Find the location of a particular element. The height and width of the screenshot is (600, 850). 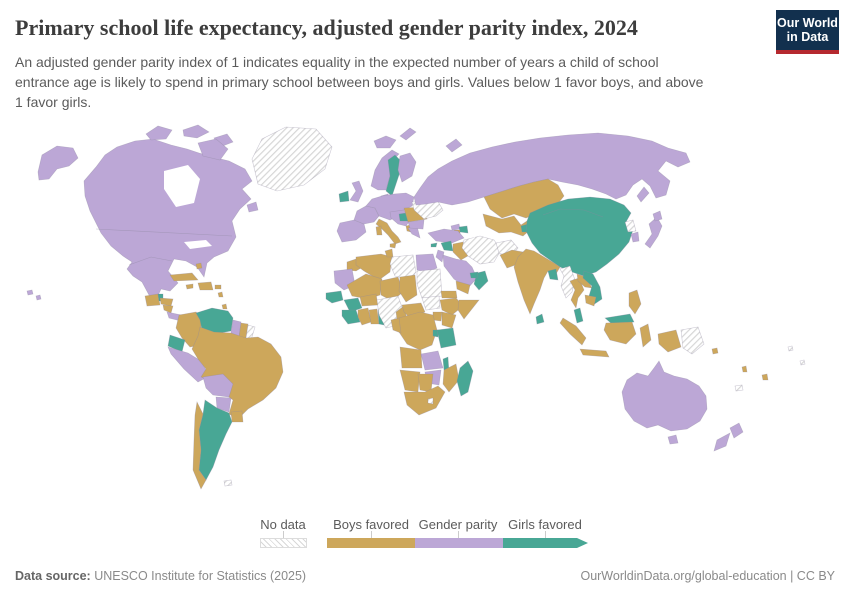

country-cuba is located at coordinates (184, 277).